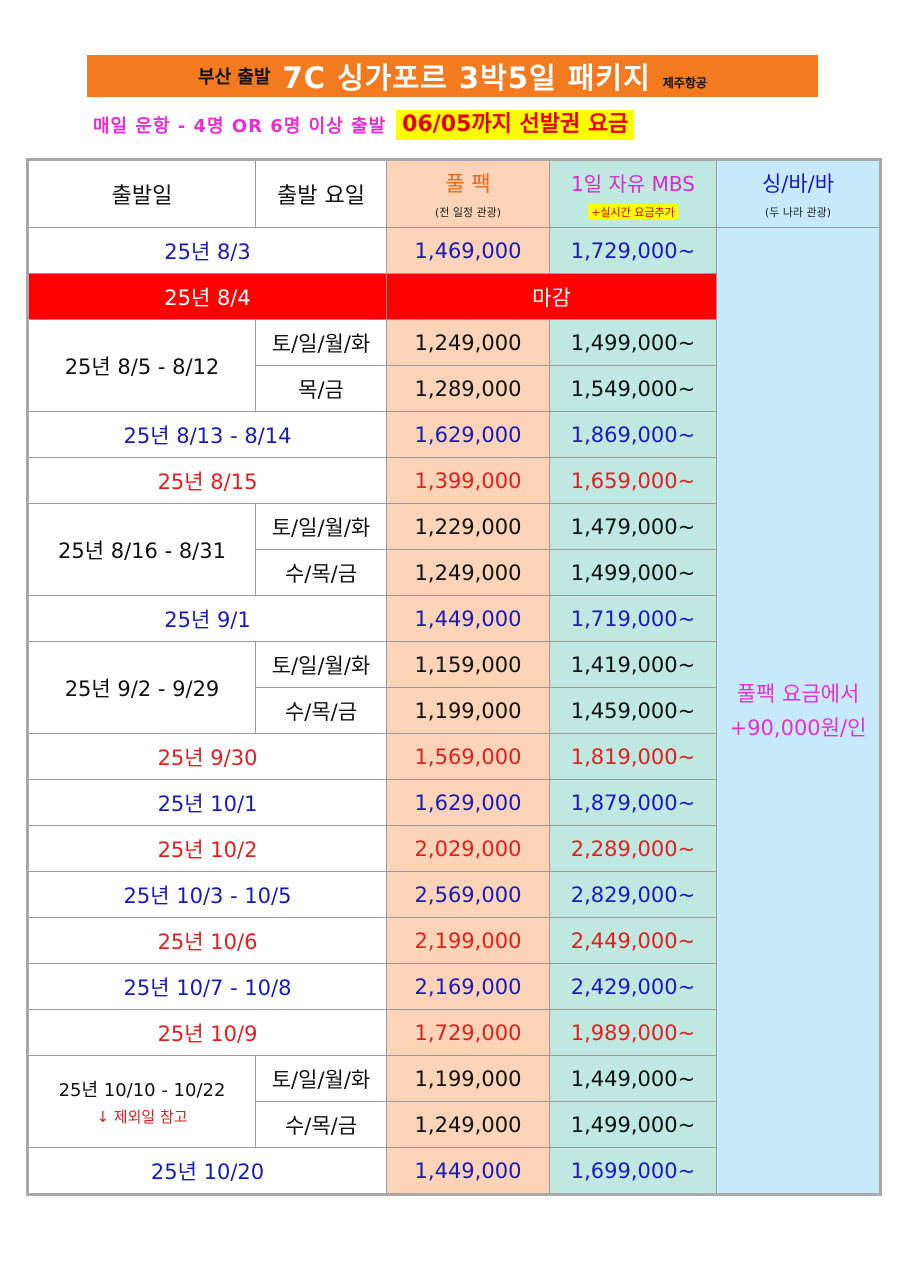 The width and height of the screenshot is (905, 1280). I want to click on table-row: 25년 10/3 - 10/5 2,569,000 2,829,000~, so click(454, 894).